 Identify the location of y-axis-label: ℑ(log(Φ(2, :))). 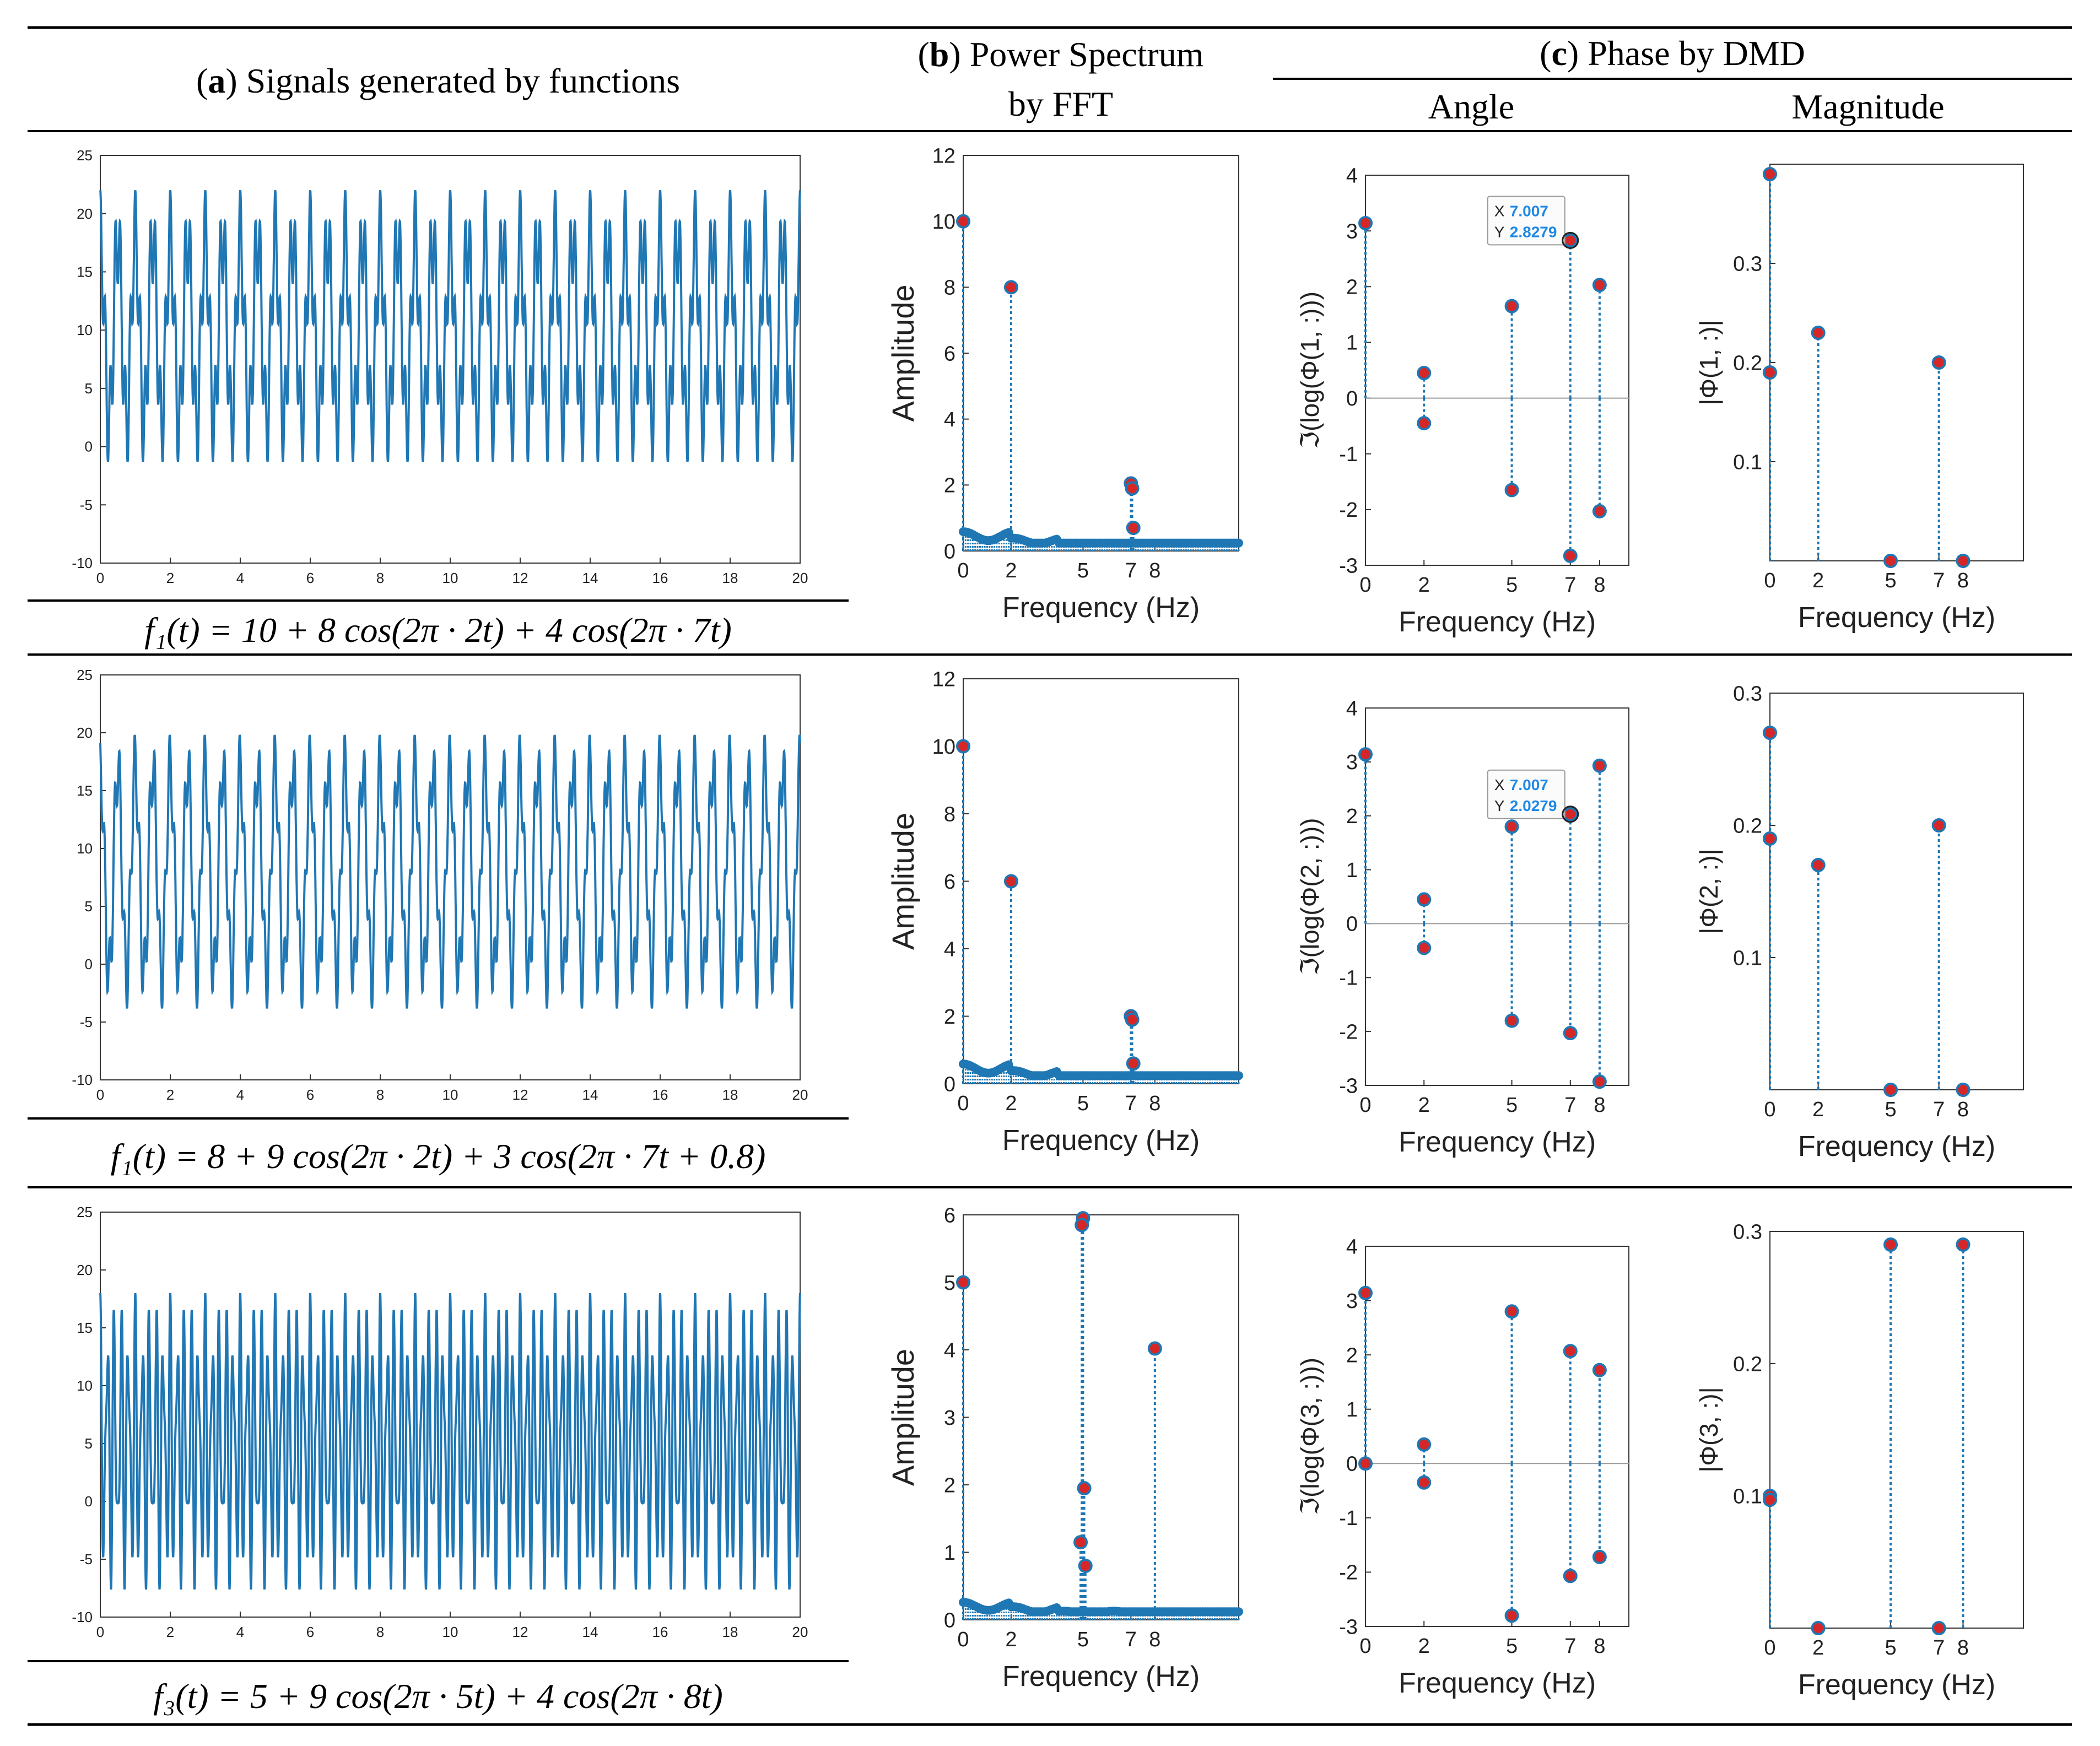
(1309, 897).